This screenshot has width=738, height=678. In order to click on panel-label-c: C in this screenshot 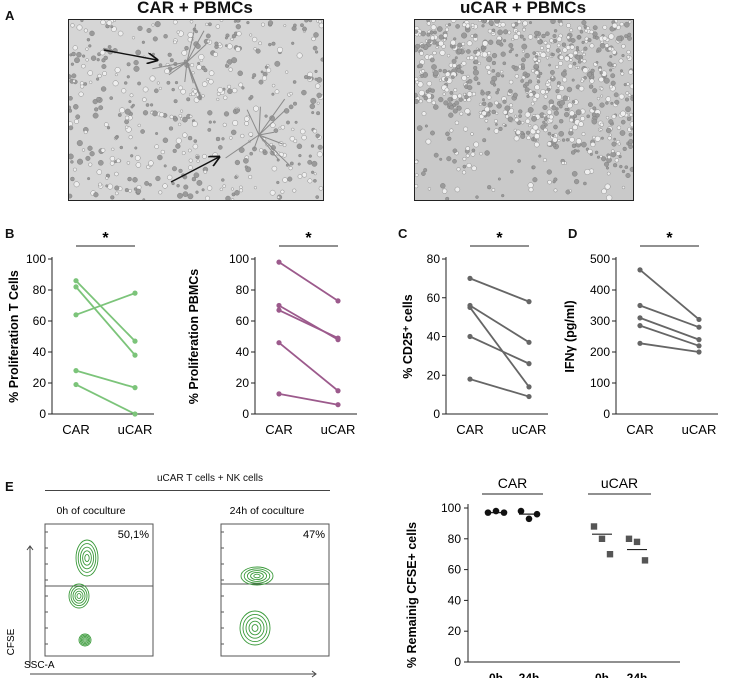, I will do `click(403, 233)`.